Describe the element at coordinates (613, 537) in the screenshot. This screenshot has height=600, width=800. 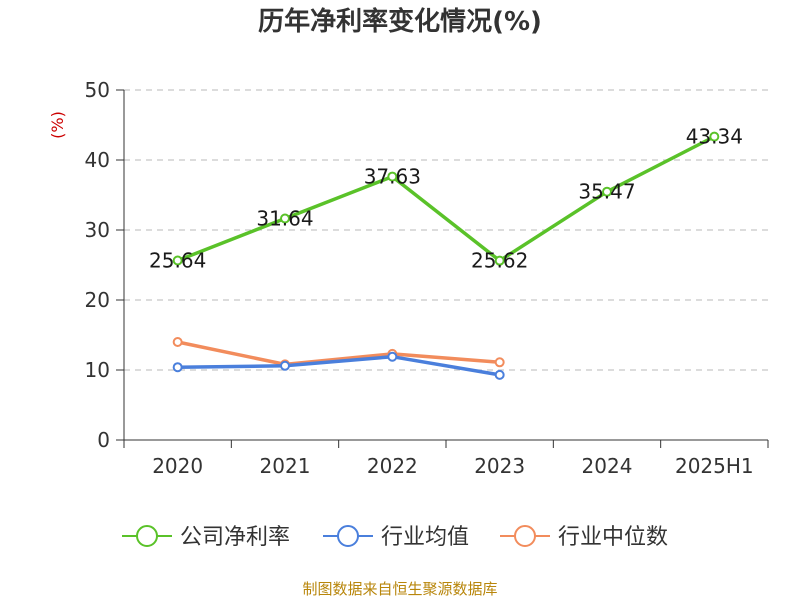
I see `legend-label-2: 行业中位数` at that location.